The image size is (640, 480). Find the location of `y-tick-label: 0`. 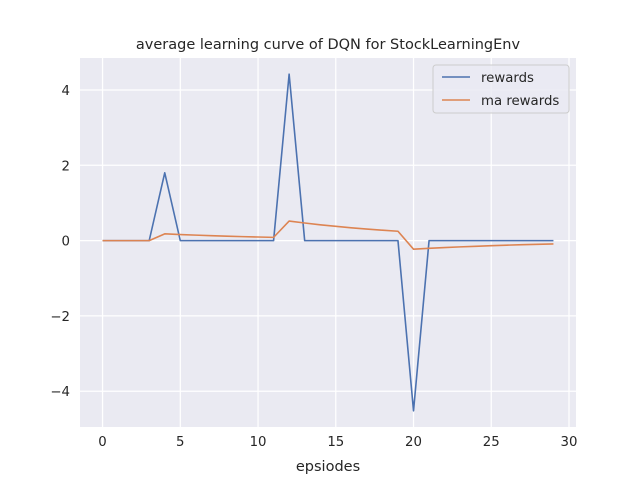

y-tick-label: 0 is located at coordinates (66, 242).